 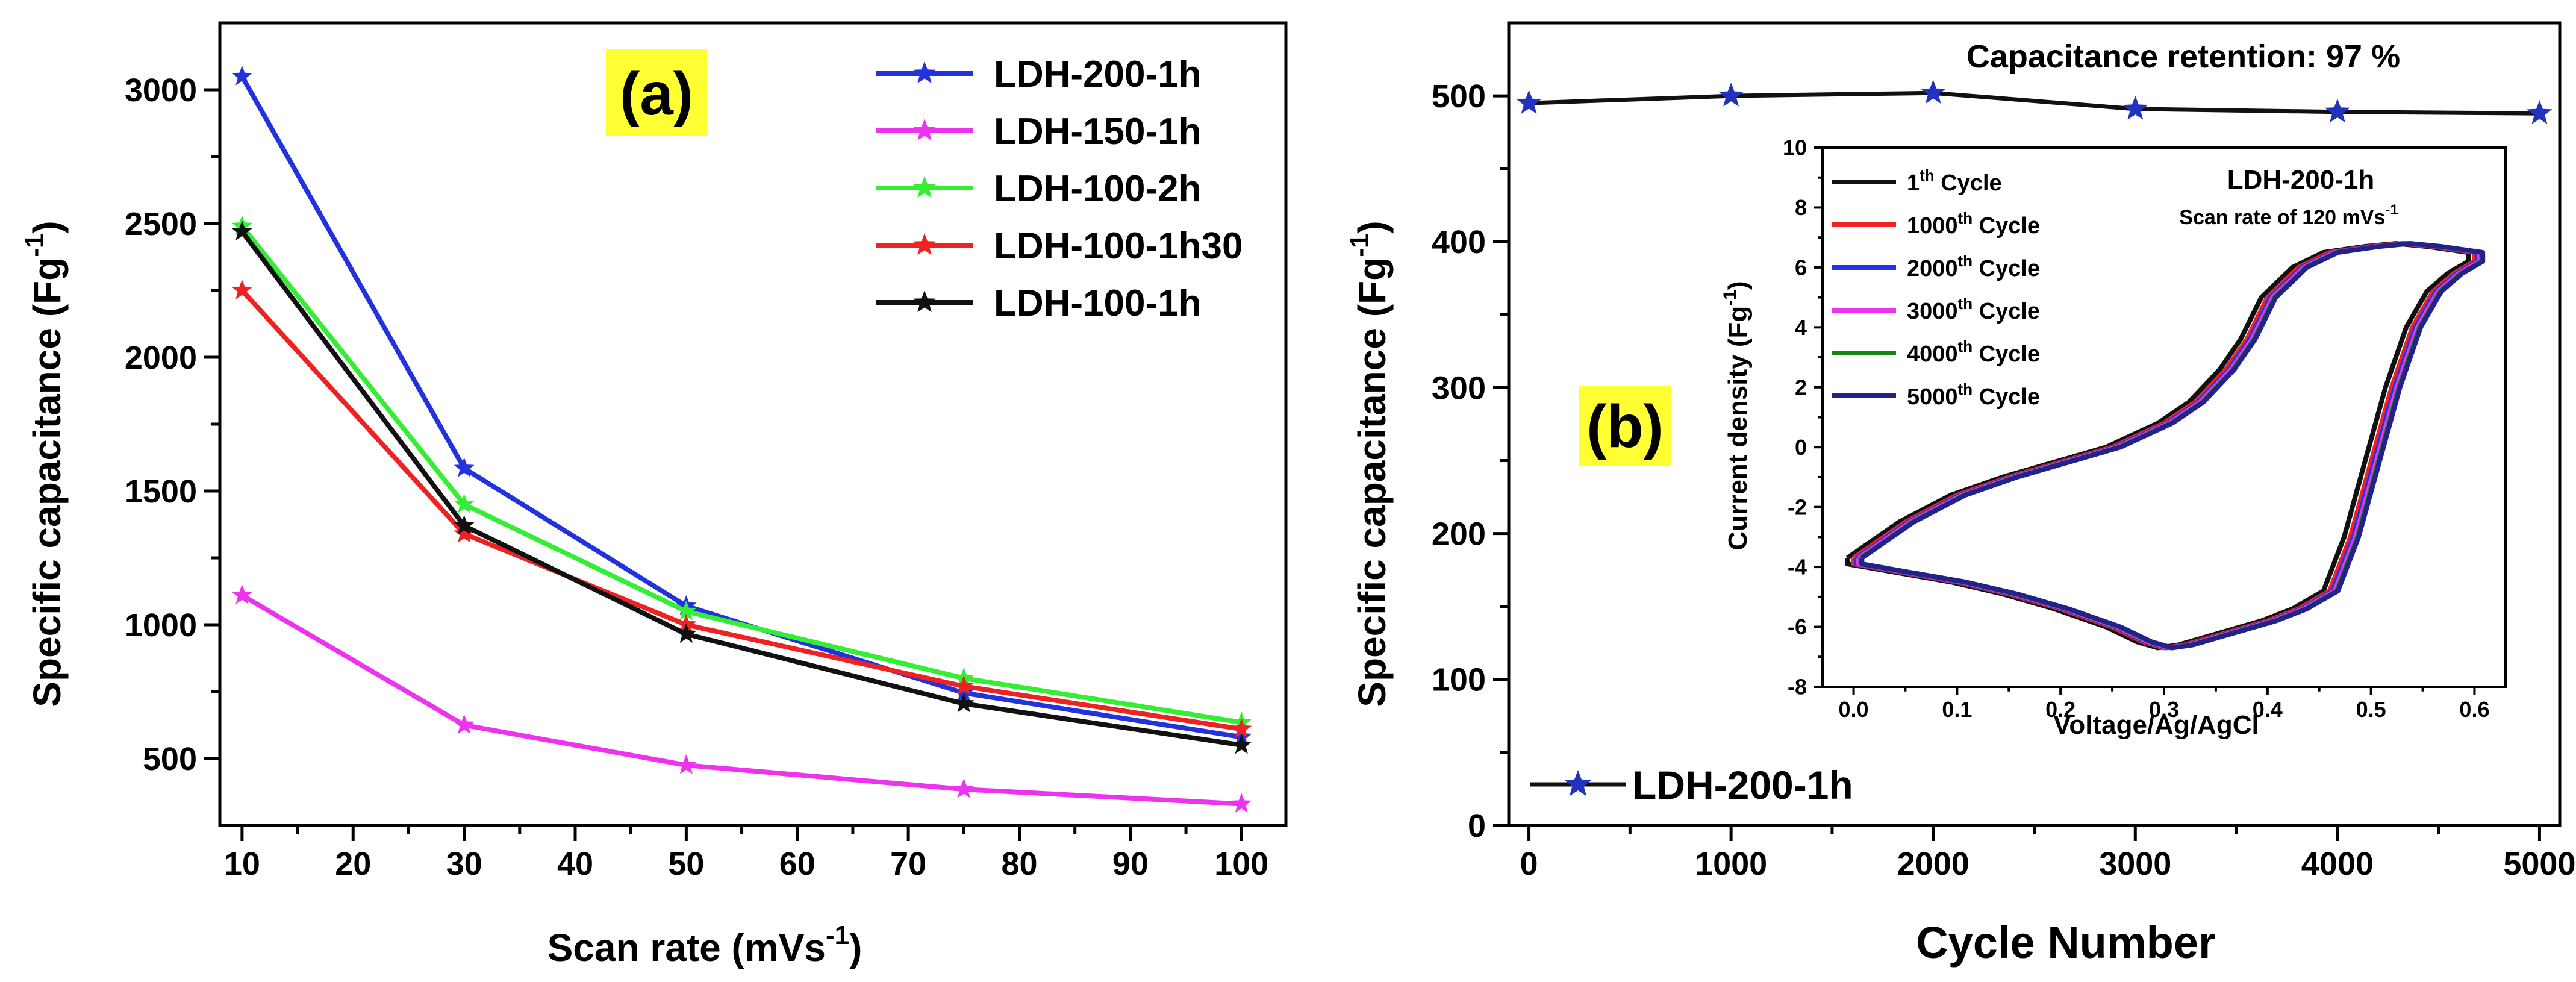 I want to click on panel-a-y-axis-label-end: ), so click(x=47, y=226).